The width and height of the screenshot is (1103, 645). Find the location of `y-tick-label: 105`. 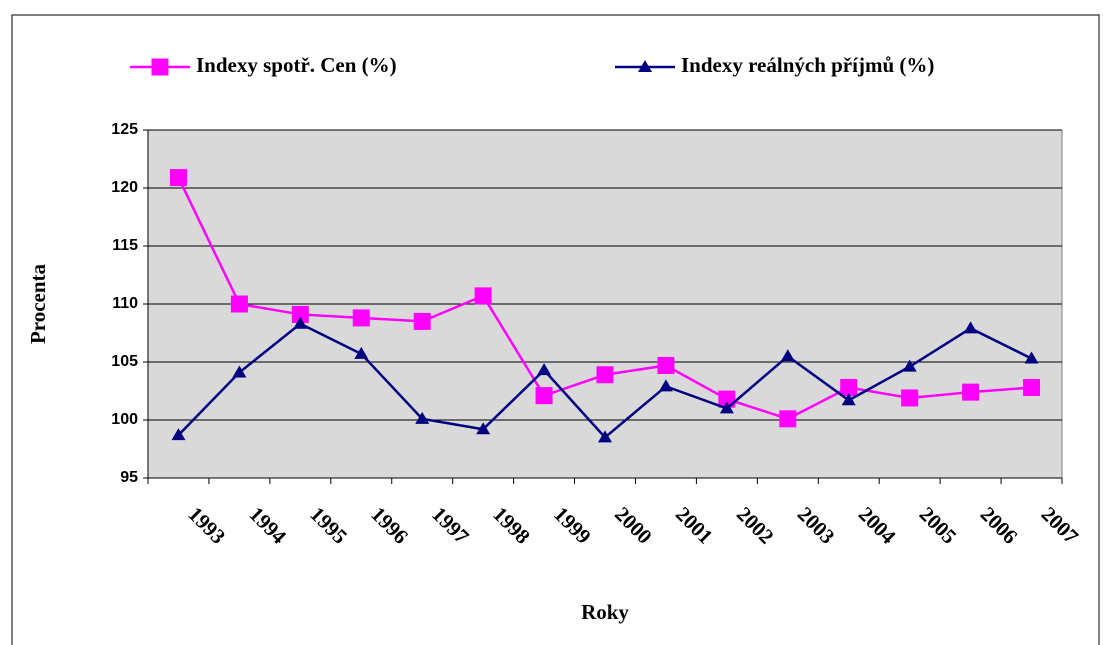

y-tick-label: 105 is located at coordinates (124, 361).